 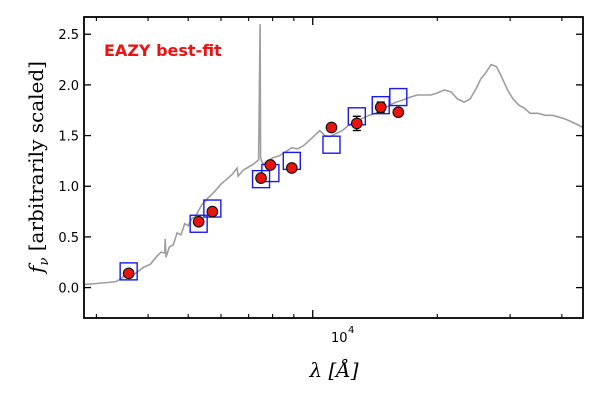 I want to click on y-axis-label-group: fν [arbitrarily scaled], so click(x=38, y=168).